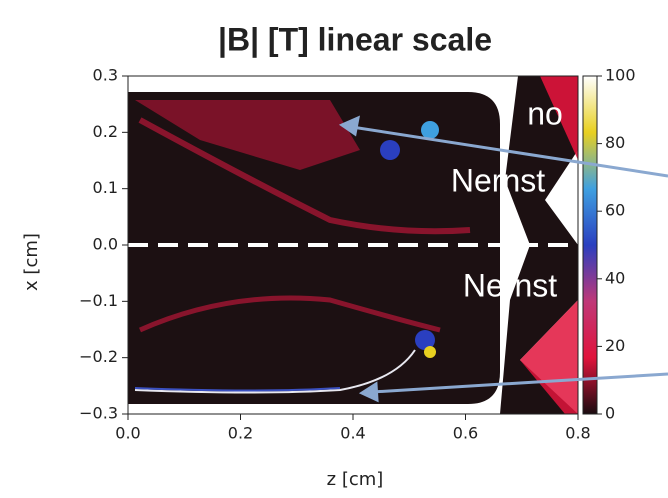 This screenshot has height=498, width=668. Describe the element at coordinates (105, 244) in the screenshot. I see `y-tick-label: 0.0` at that location.